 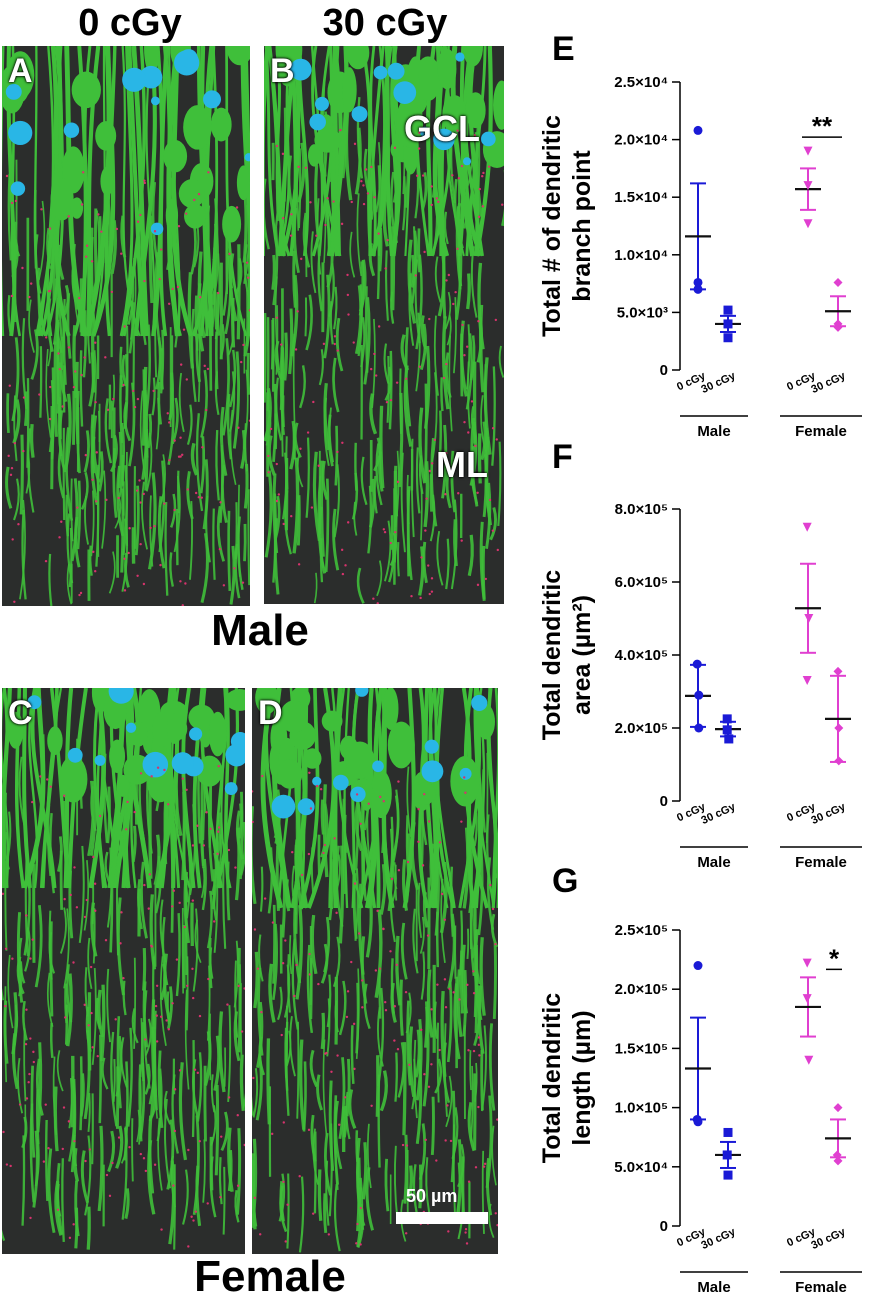 I want to click on chart-f-group-label: Male, so click(x=713, y=862).